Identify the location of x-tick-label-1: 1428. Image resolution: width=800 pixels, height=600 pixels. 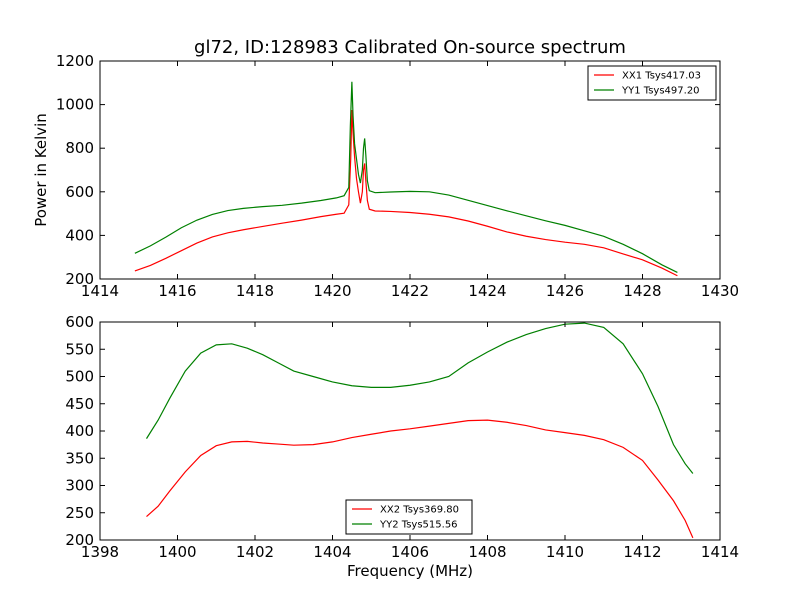
(642, 291).